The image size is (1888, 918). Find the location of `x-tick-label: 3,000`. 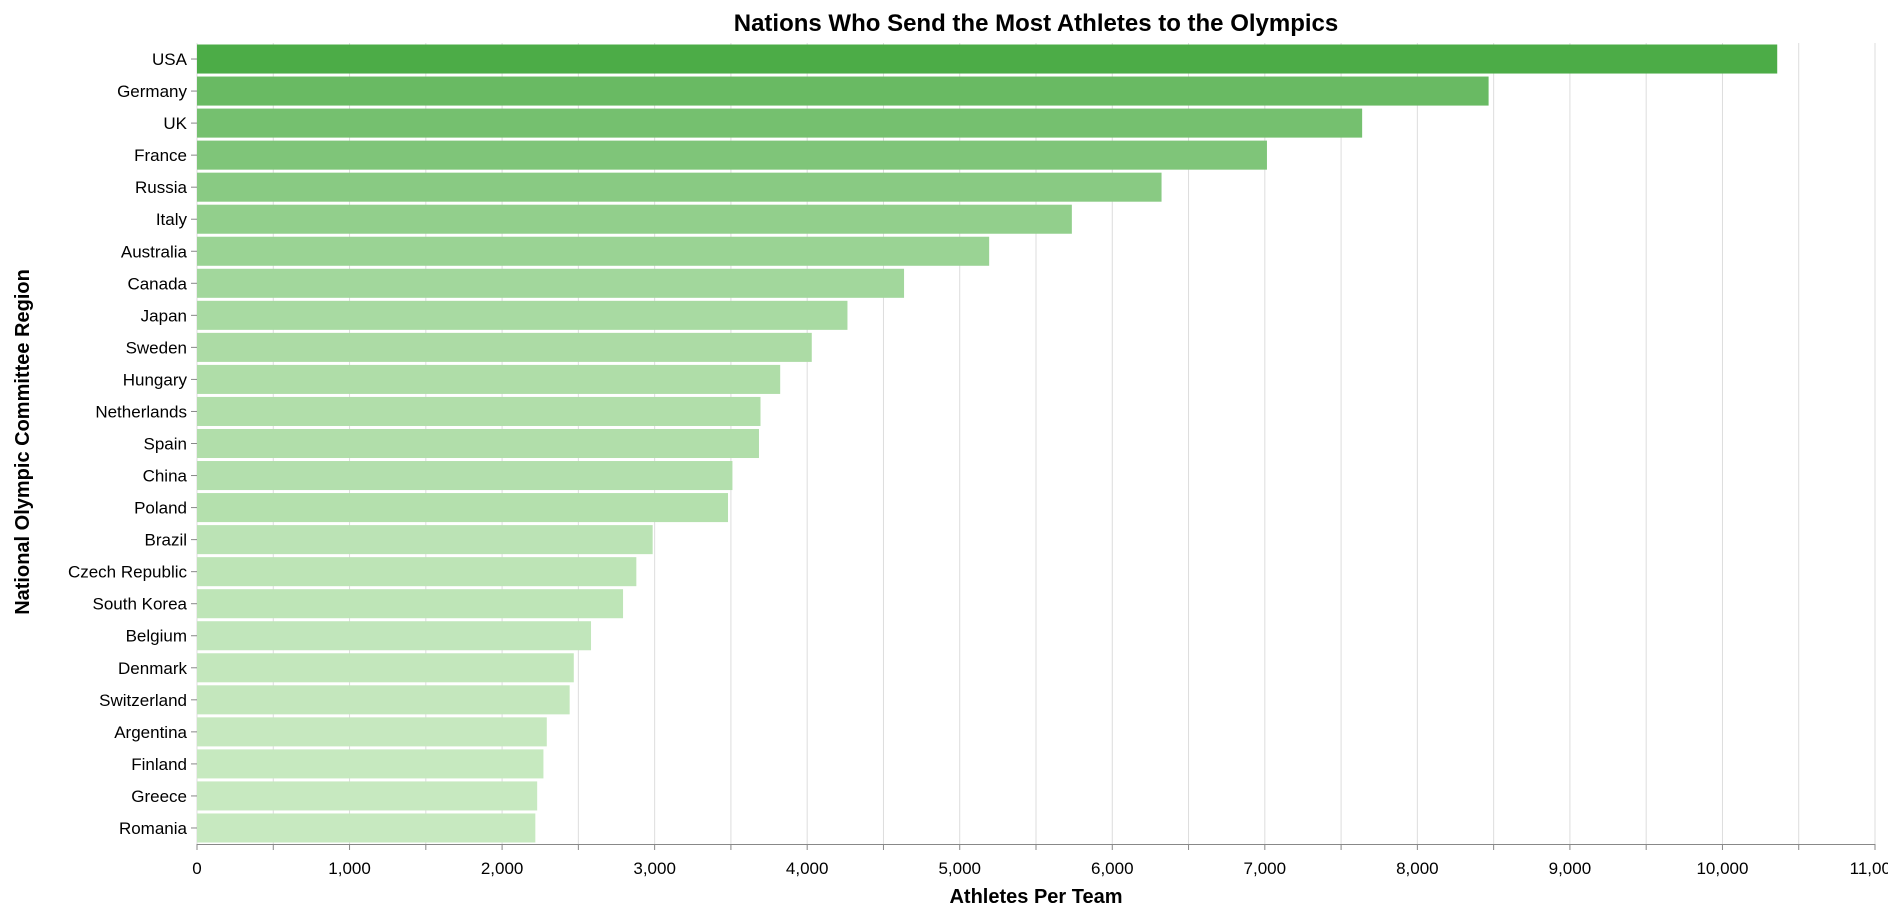

x-tick-label: 3,000 is located at coordinates (654, 868).